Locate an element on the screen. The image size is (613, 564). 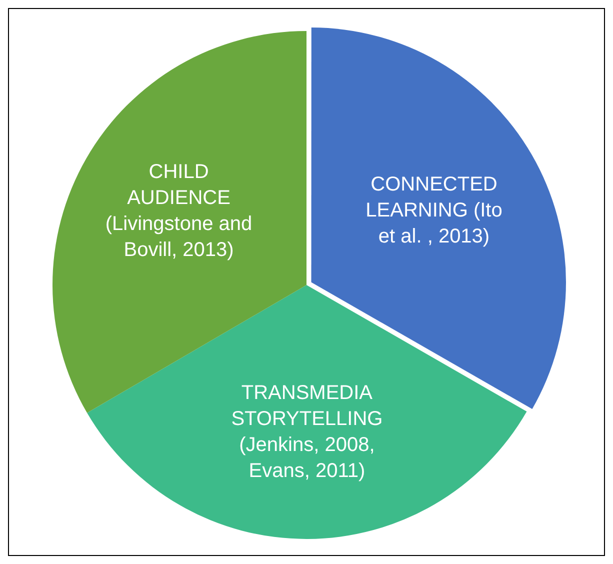
slice-label: CHILD AUDIENCE (Livingstone and Bovill, 2013) is located at coordinates (178, 211).